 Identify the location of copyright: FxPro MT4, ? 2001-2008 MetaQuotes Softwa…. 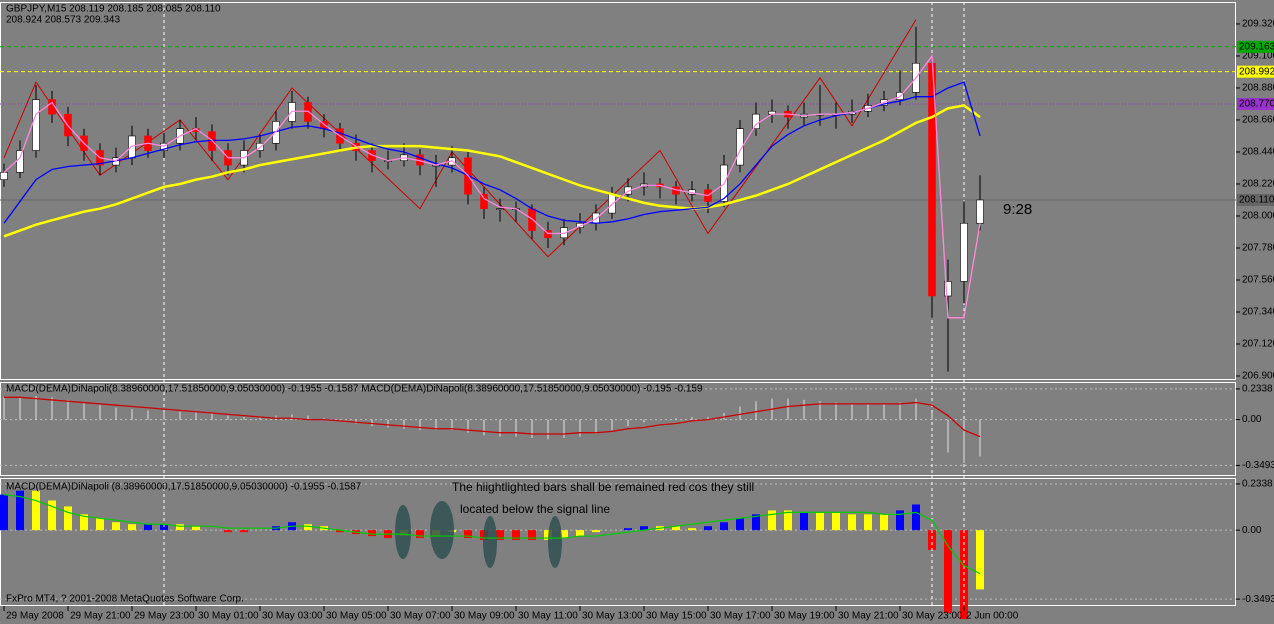
(125, 599).